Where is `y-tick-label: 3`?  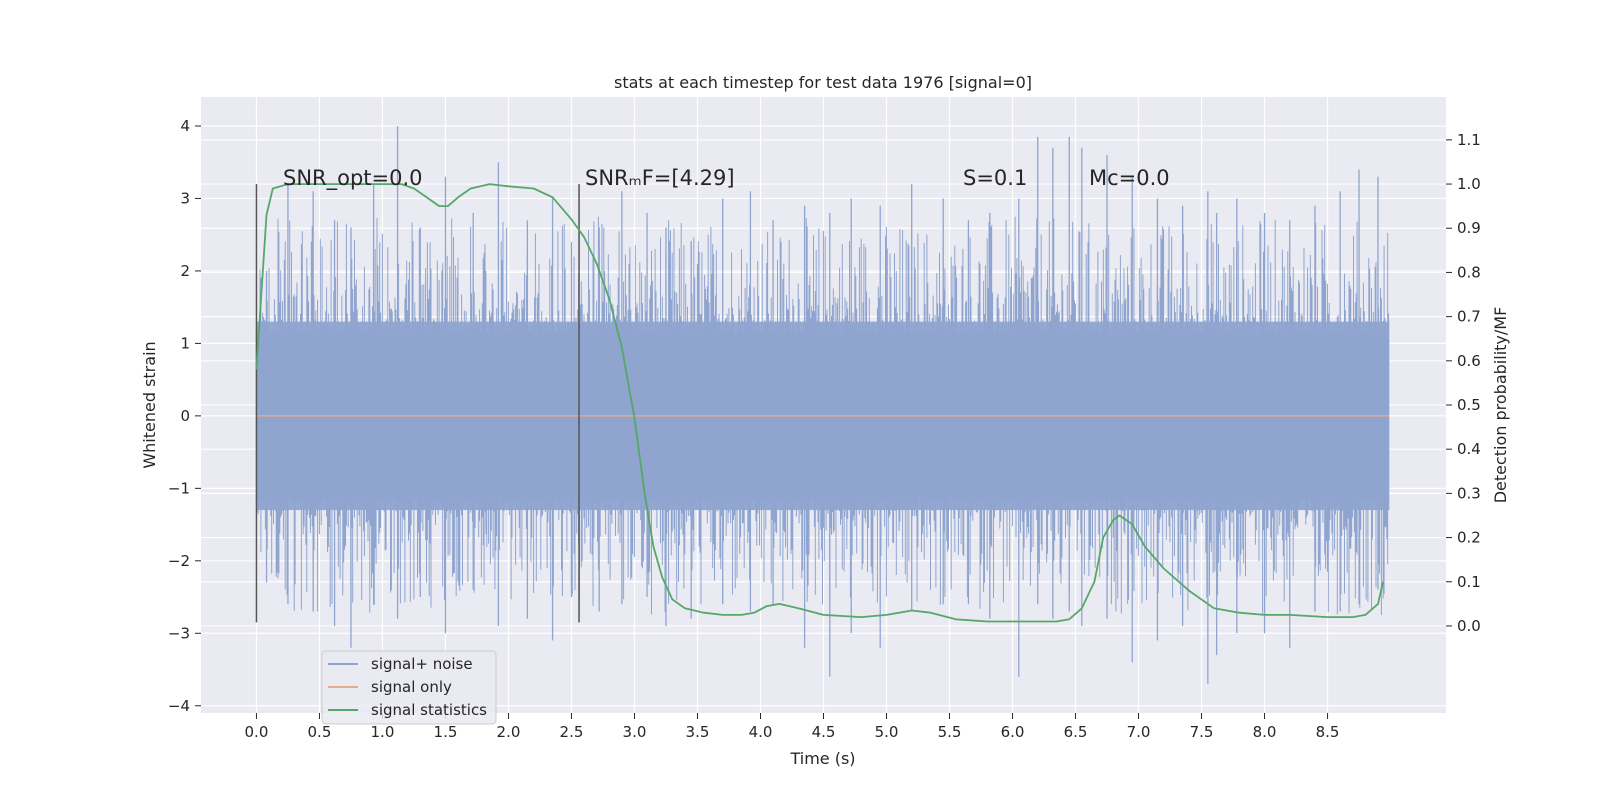
y-tick-label: 3 is located at coordinates (185, 198).